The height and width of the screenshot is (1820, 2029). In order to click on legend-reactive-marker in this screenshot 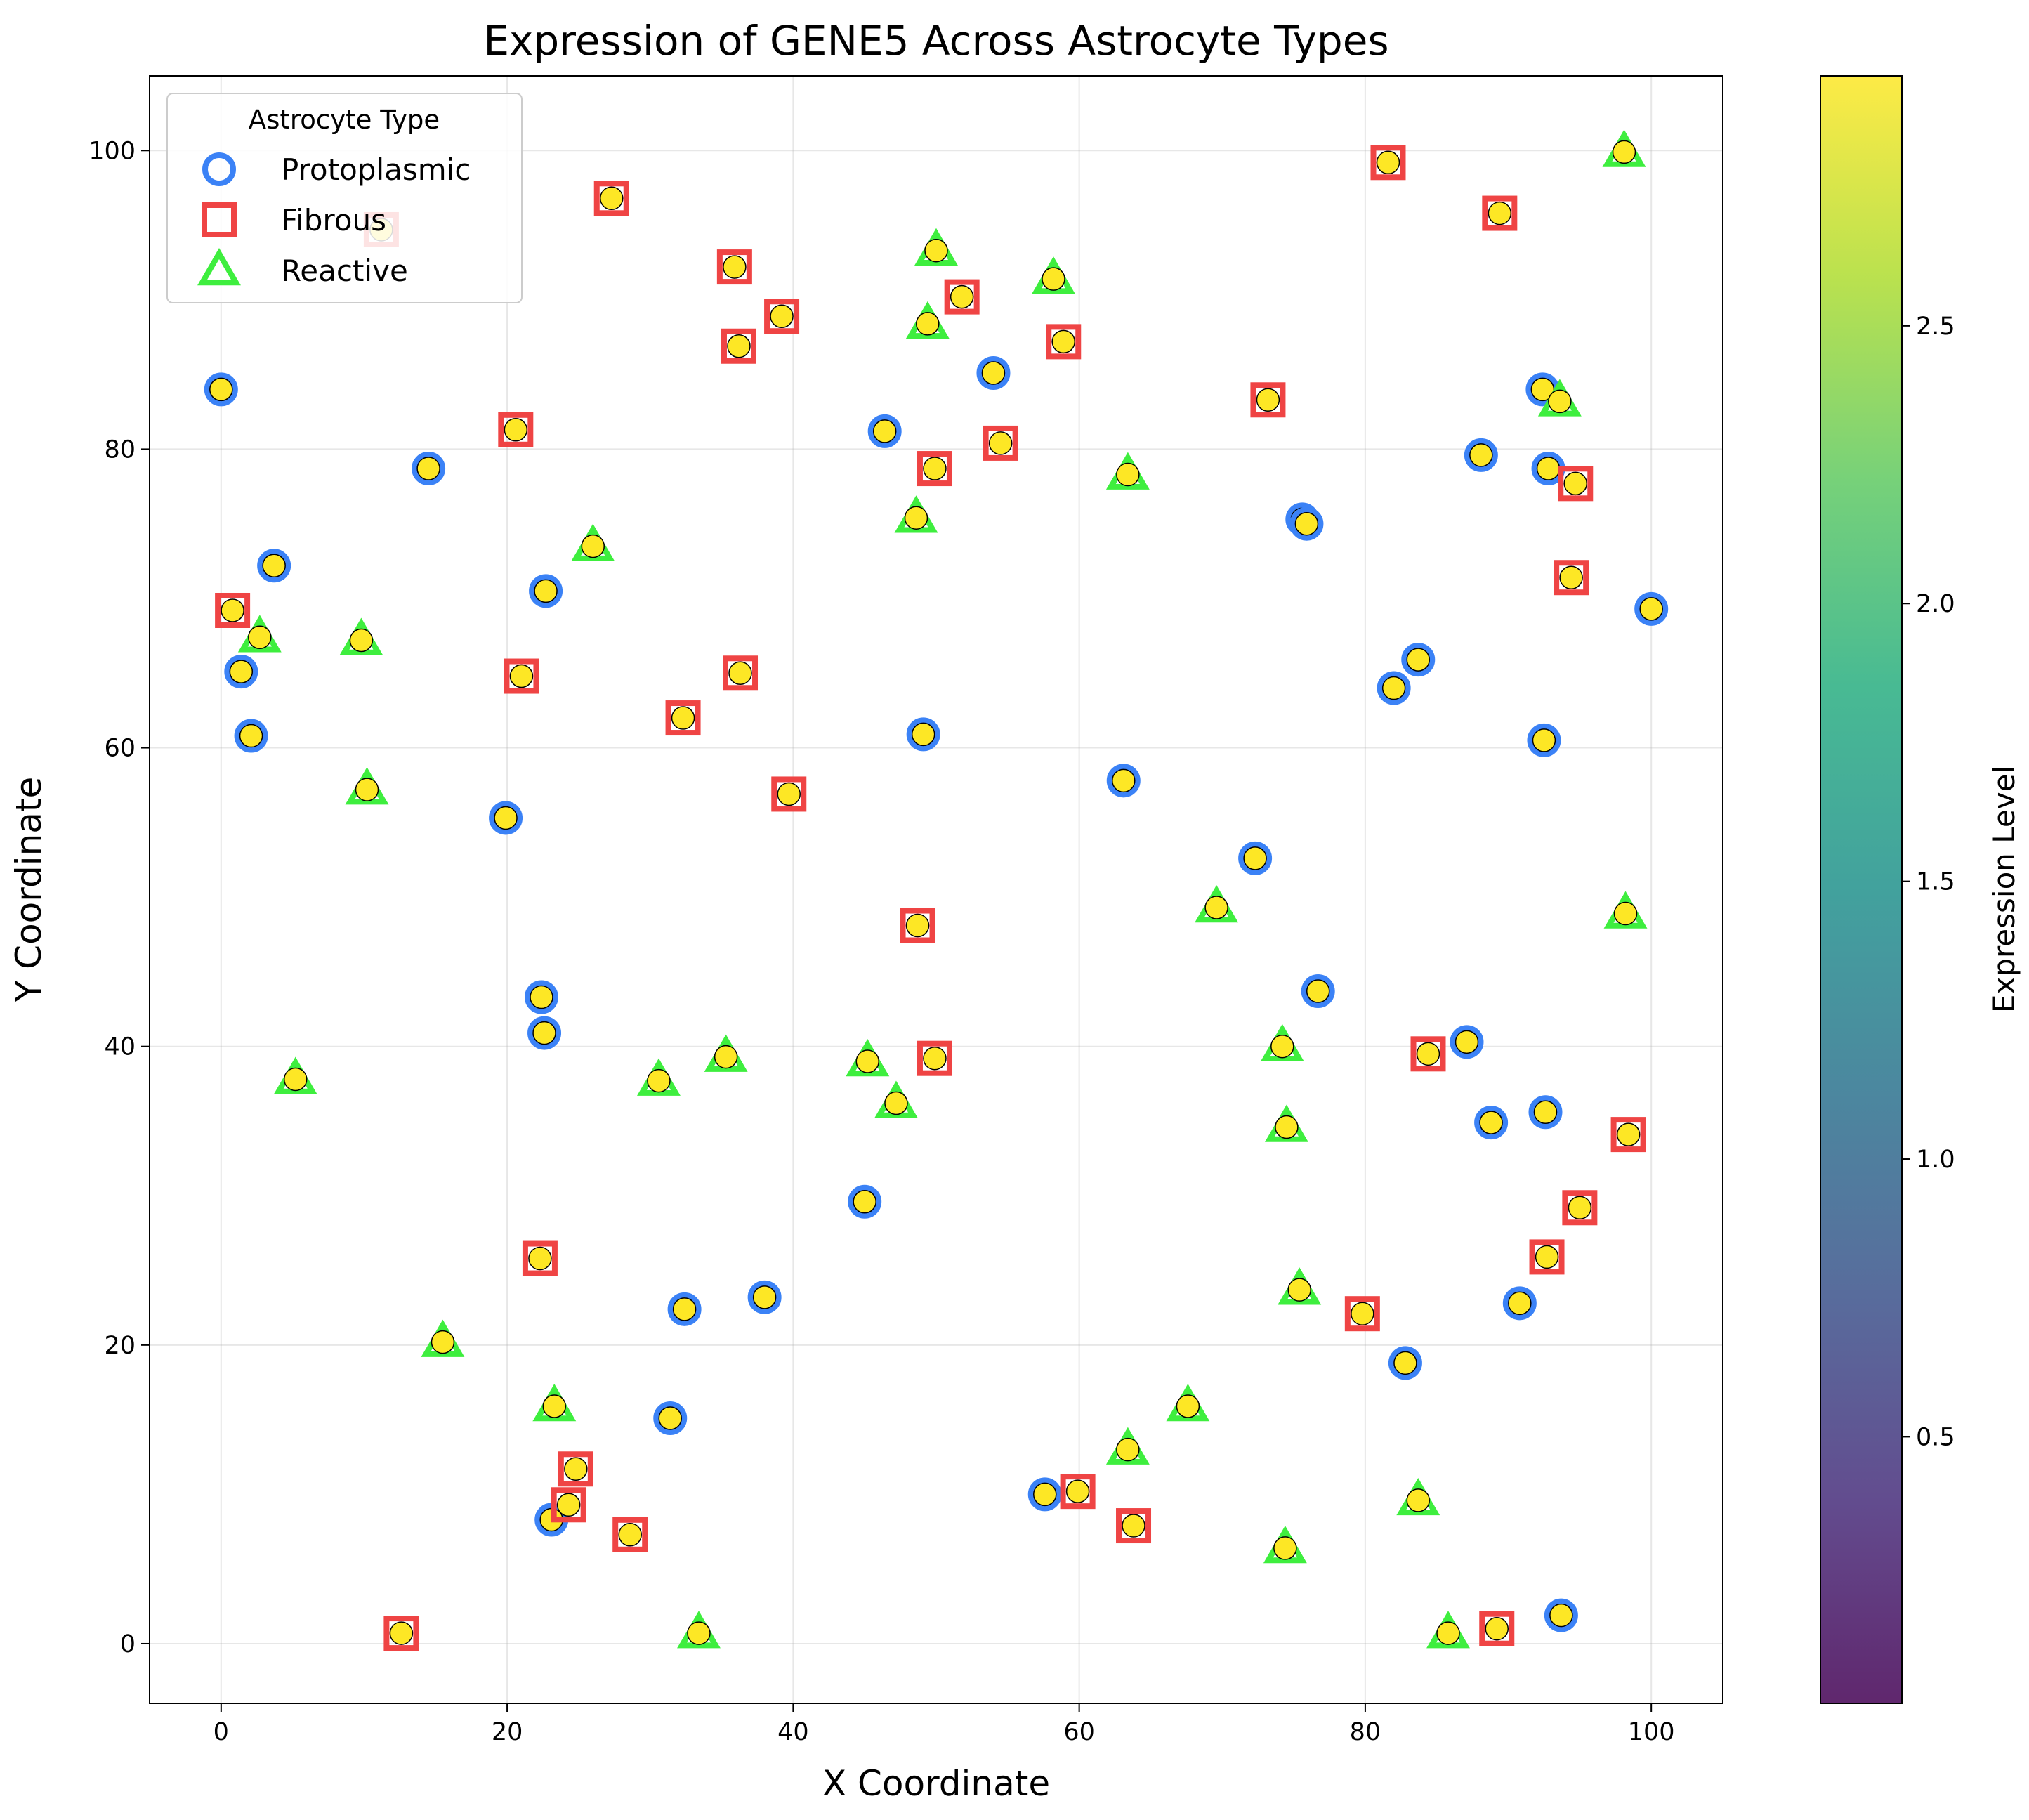, I will do `click(219, 267)`.